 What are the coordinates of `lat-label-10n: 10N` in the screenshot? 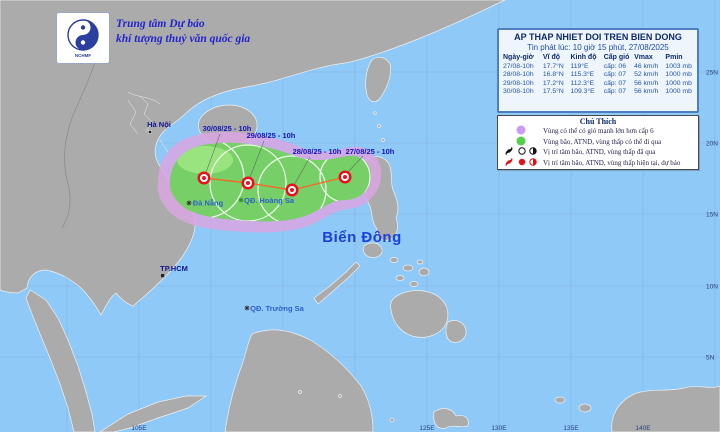 It's located at (712, 287).